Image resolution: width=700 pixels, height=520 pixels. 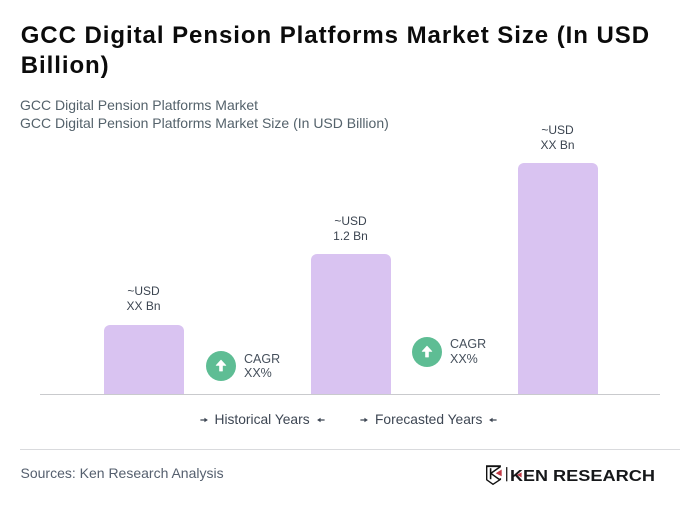 I want to click on svg-text: KEN, so click(x=529, y=476).